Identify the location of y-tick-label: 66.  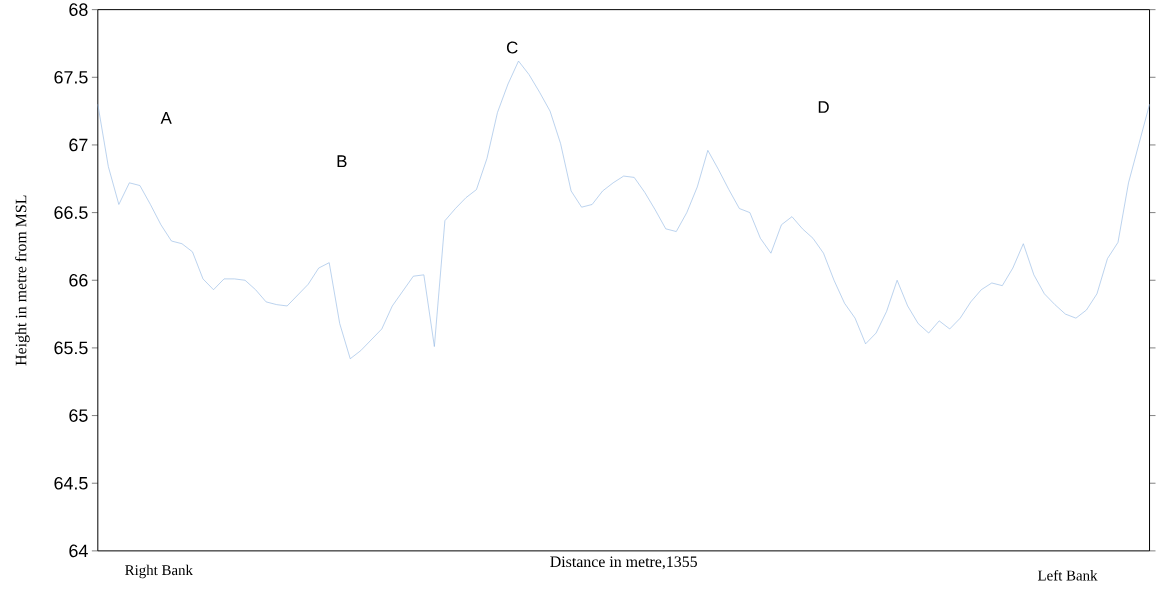
(78, 280).